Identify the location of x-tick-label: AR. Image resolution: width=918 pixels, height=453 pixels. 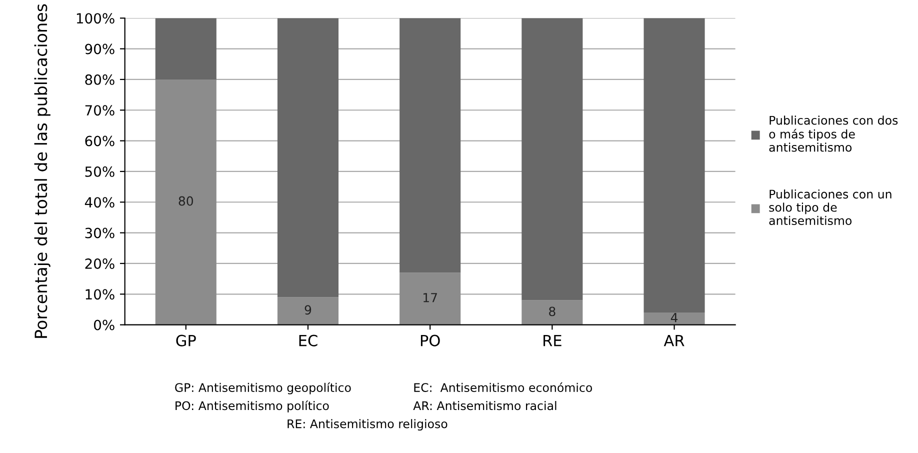
(674, 340).